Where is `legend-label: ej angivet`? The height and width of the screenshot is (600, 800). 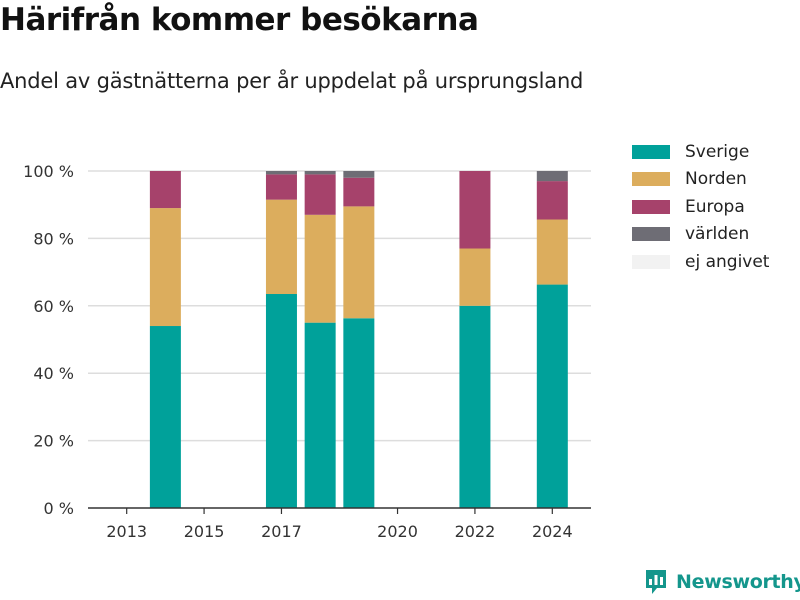 legend-label: ej angivet is located at coordinates (727, 261).